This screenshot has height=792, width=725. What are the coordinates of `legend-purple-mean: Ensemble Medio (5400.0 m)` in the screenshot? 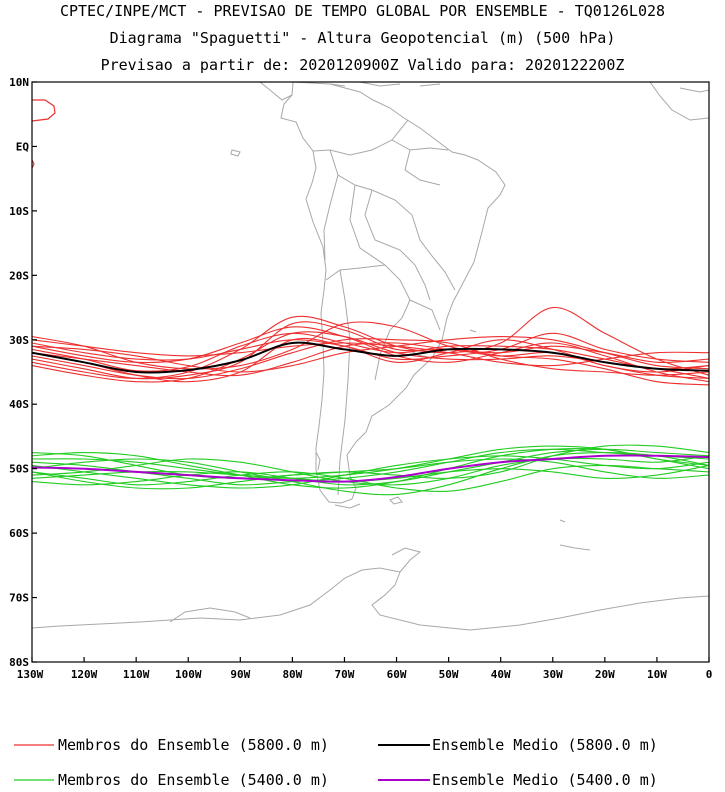 It's located at (545, 780).